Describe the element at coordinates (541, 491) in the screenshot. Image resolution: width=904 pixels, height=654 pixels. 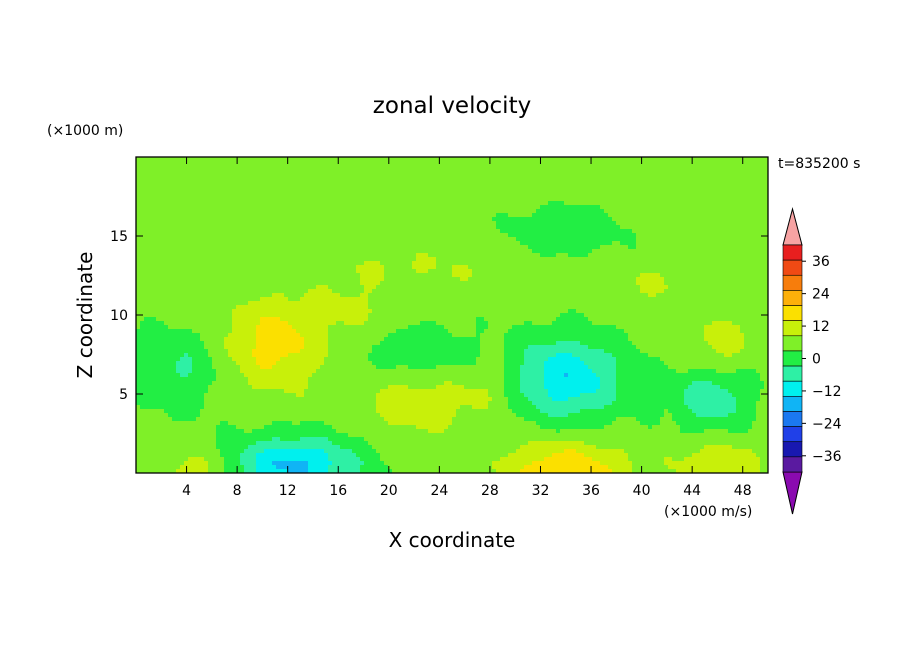
I see `x-tick-label: 32` at that location.